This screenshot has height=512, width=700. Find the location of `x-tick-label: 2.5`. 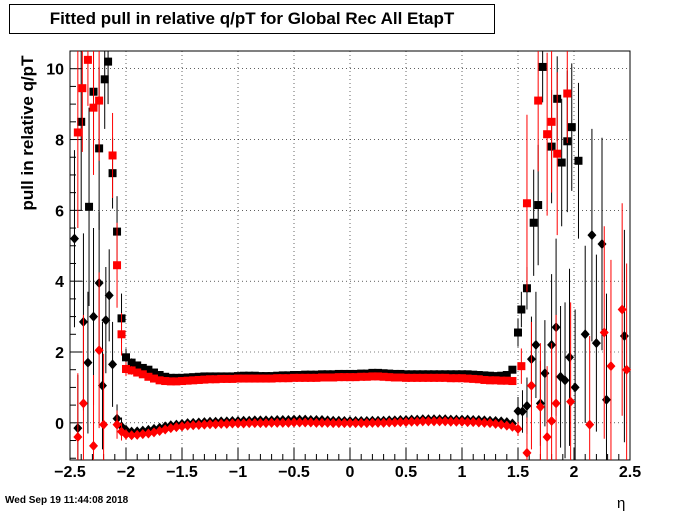

x-tick-label: 2.5 is located at coordinates (630, 472).